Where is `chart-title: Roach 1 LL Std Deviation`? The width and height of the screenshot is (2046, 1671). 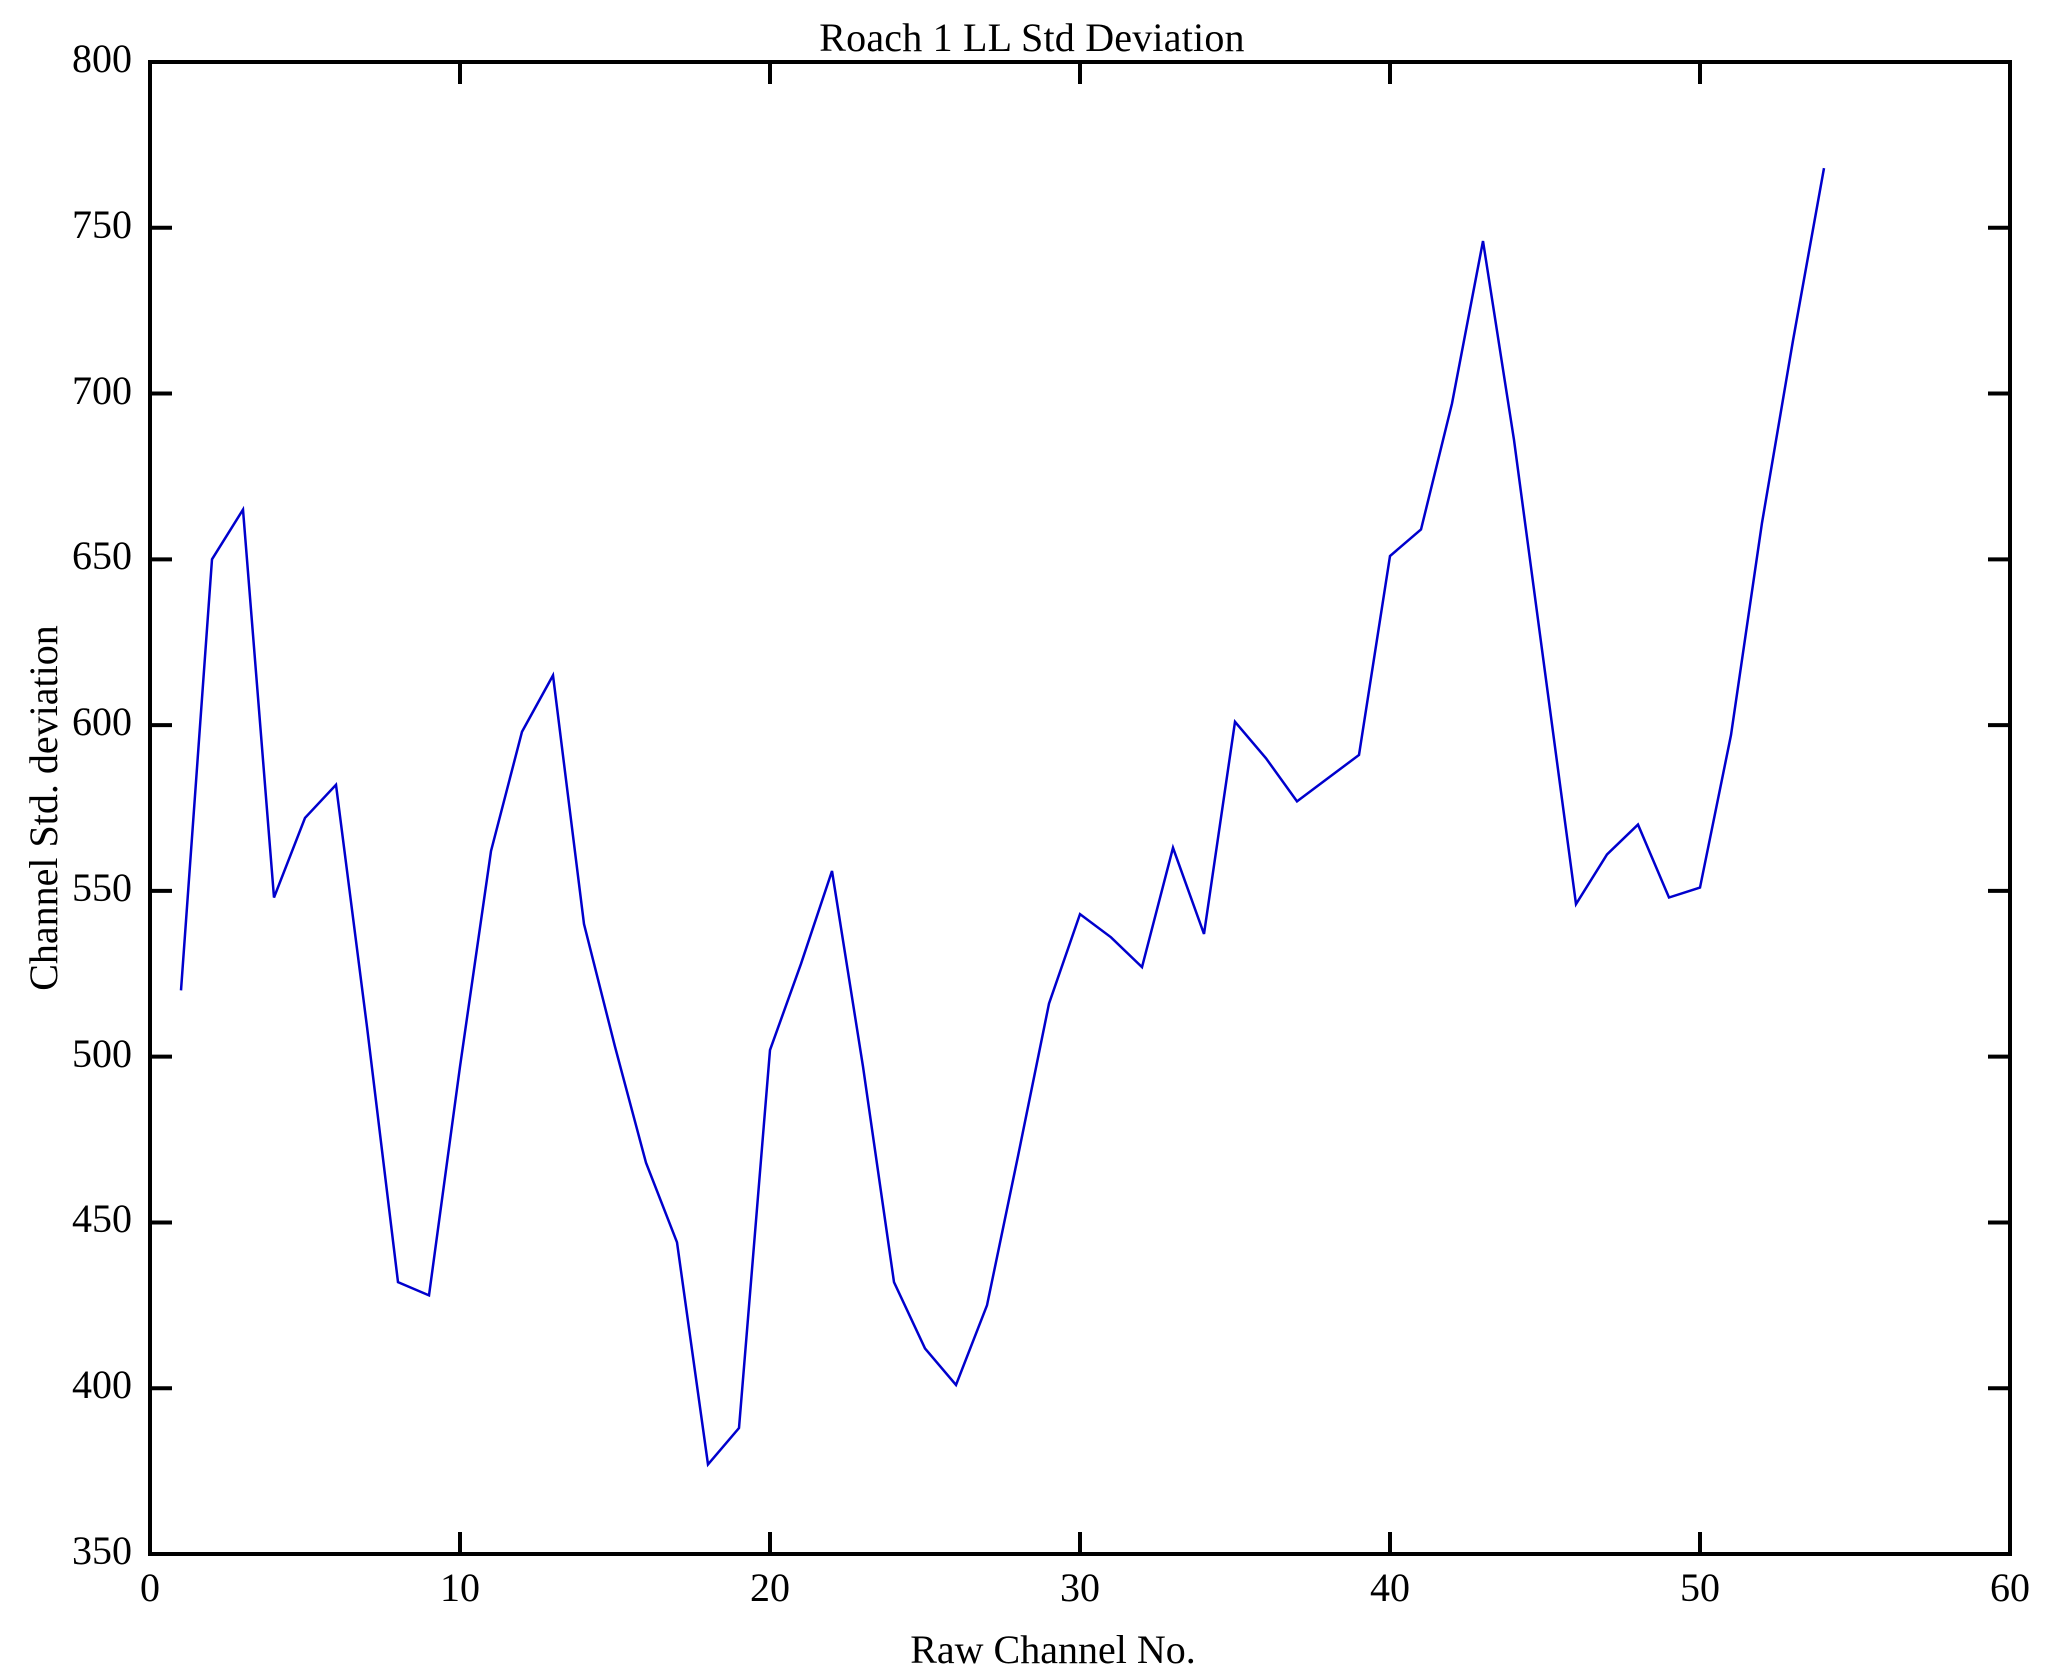
chart-title: Roach 1 LL Std Deviation is located at coordinates (1023, 37).